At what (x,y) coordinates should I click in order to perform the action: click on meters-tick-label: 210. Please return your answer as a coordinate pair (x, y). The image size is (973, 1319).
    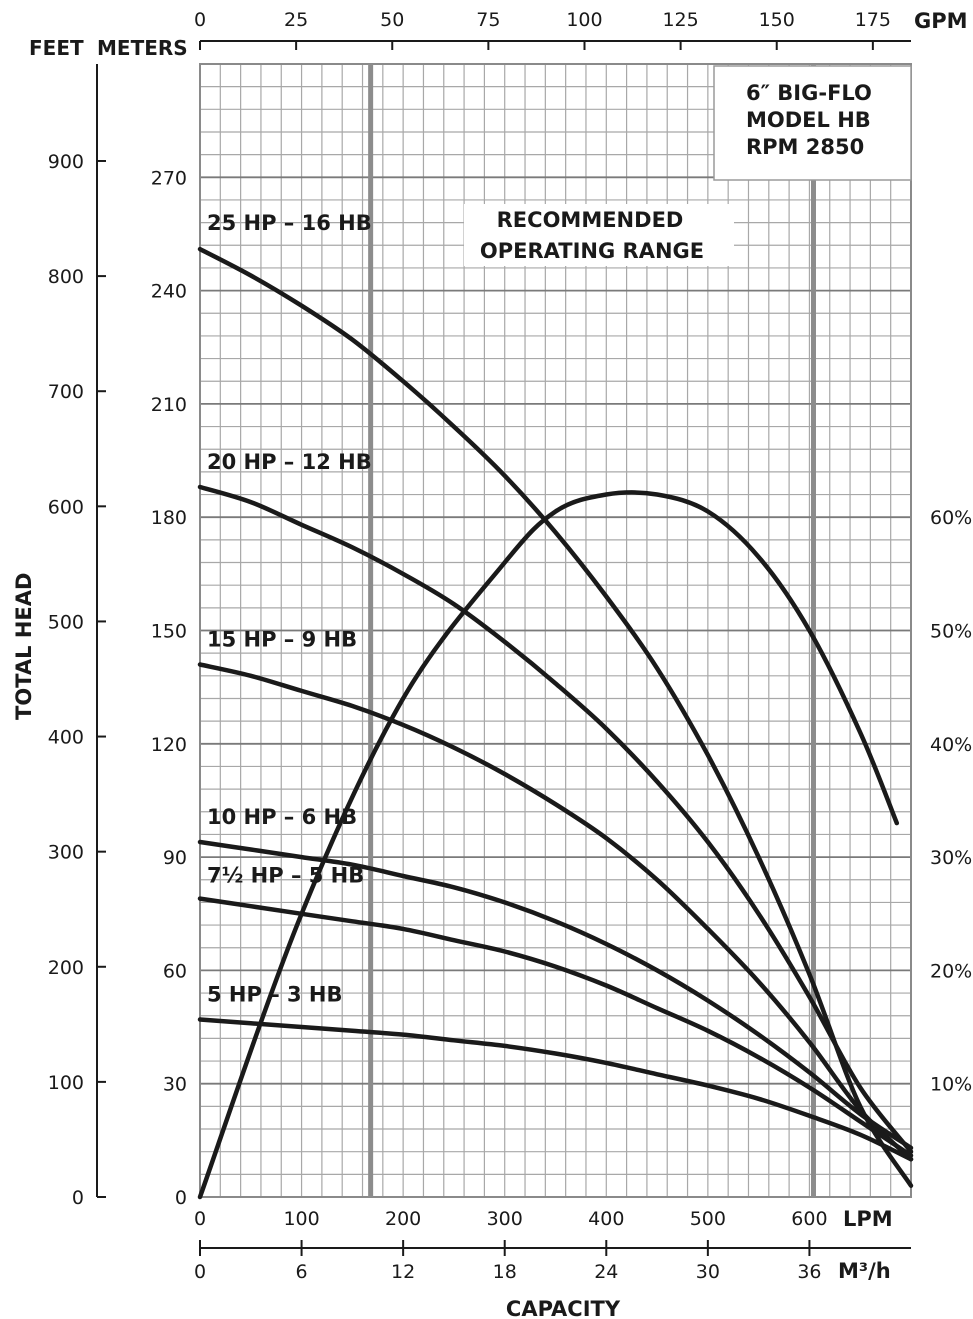
    Looking at the image, I should click on (169, 405).